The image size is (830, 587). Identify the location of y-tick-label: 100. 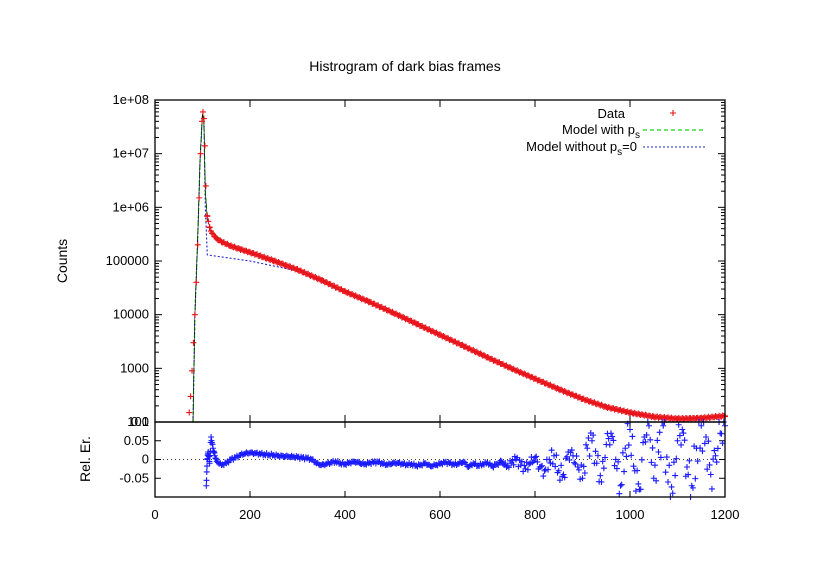
(138, 421).